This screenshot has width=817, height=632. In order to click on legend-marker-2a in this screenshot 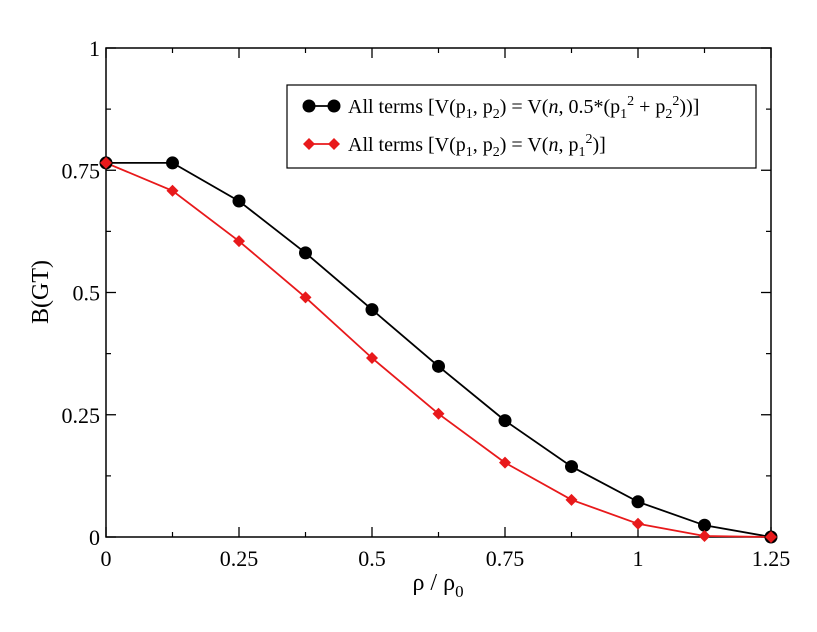, I will do `click(309, 144)`.